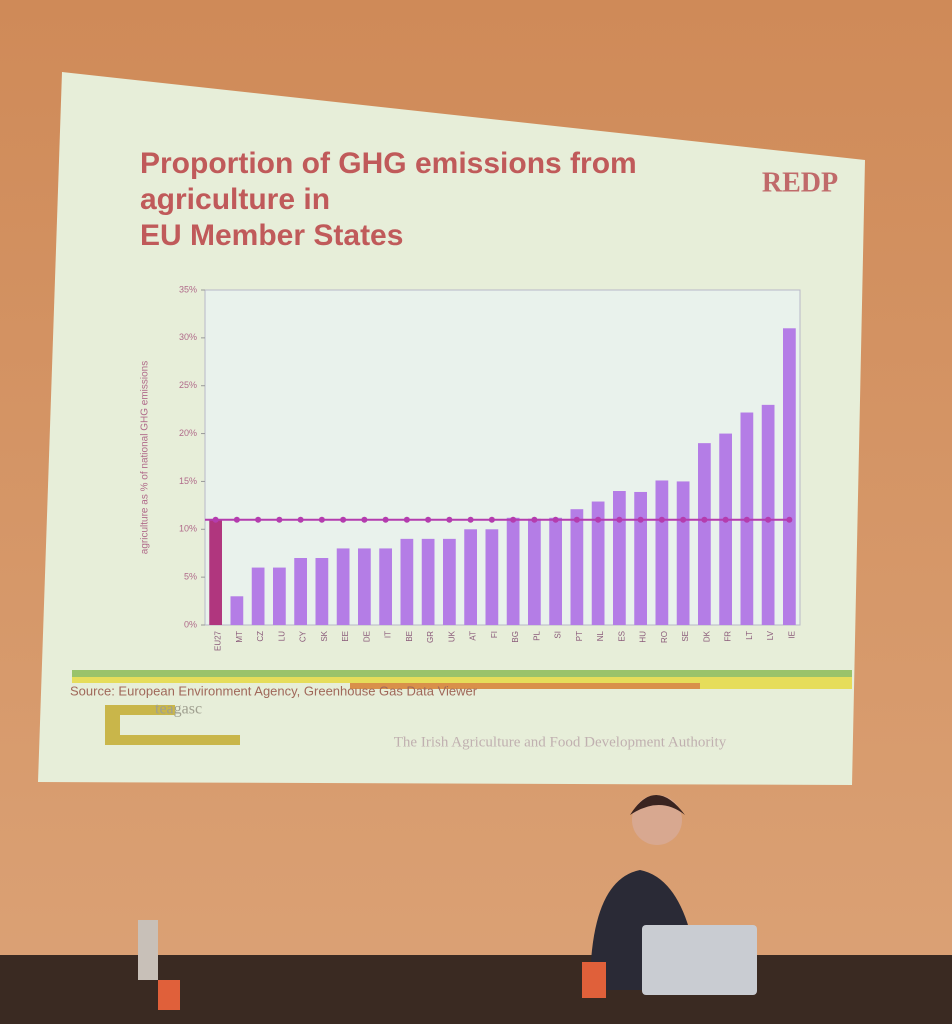  What do you see at coordinates (749, 635) in the screenshot?
I see `x-tick-label: LT` at bounding box center [749, 635].